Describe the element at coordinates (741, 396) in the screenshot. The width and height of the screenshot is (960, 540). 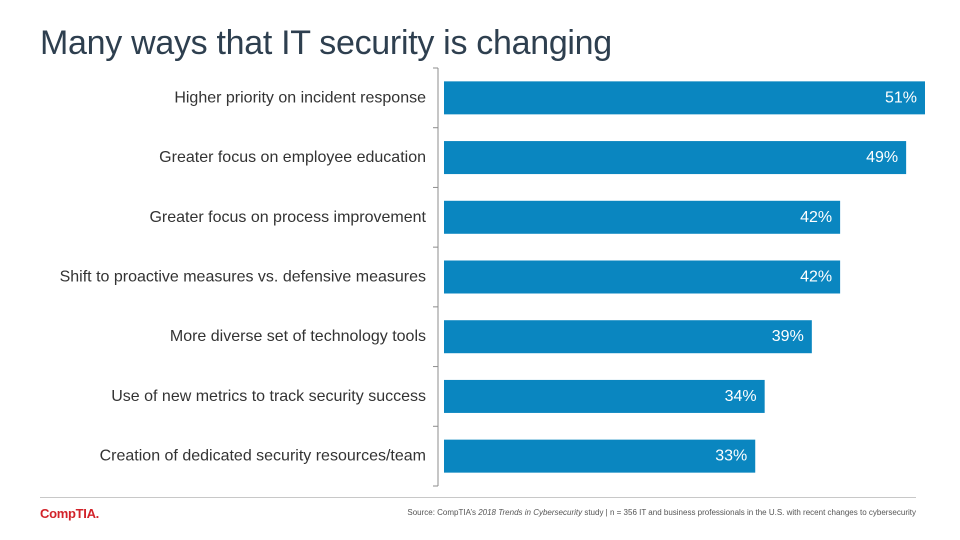
I see `value-label: 34%` at that location.